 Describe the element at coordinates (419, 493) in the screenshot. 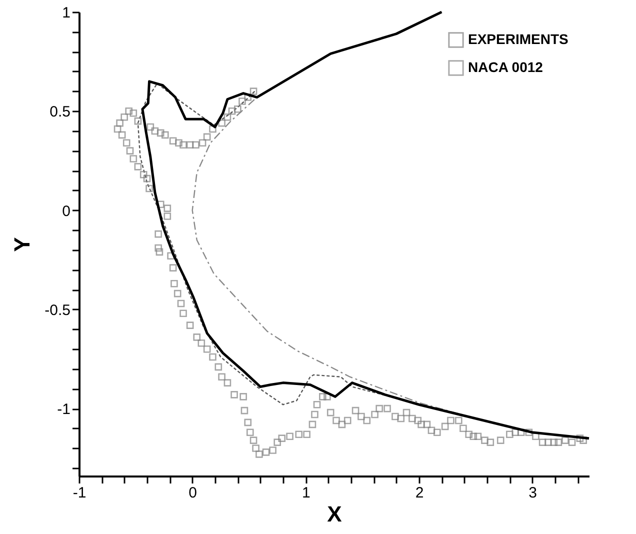

I see `x-tick-label: 2` at that location.